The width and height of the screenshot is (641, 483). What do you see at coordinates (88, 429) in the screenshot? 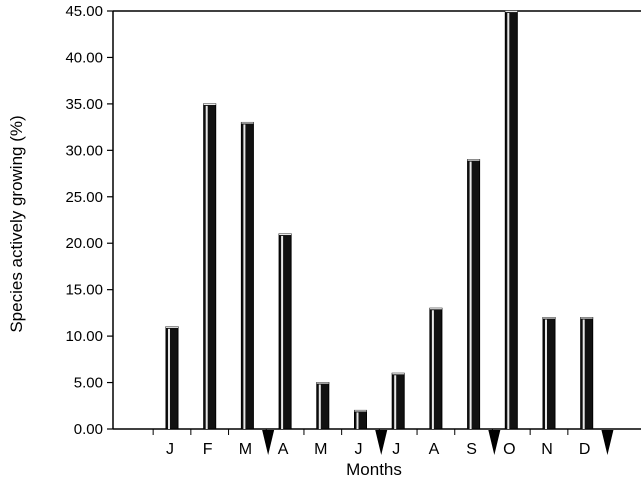
I see `y-tick-label: 0.00` at bounding box center [88, 429].